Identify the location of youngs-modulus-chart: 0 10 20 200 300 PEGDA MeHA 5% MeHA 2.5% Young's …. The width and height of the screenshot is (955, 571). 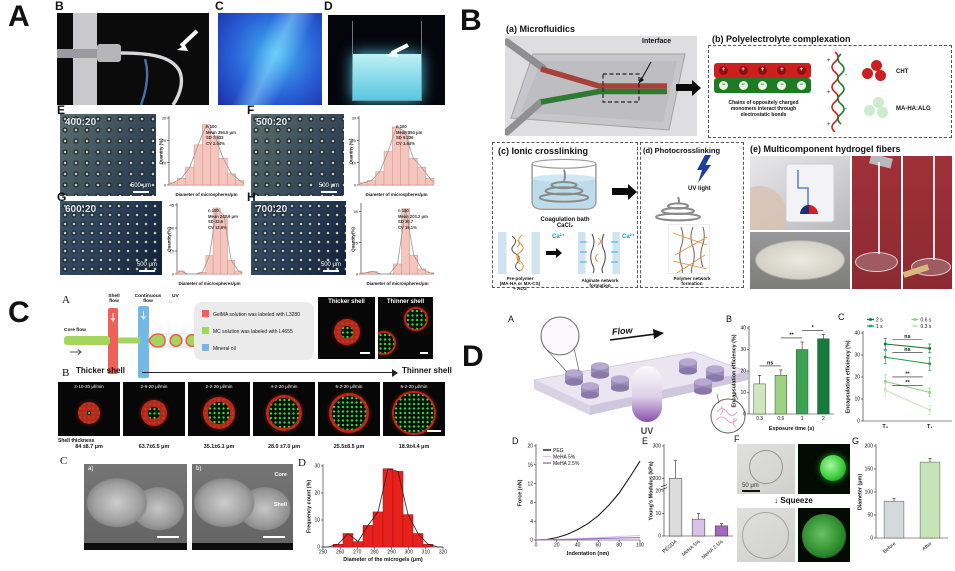
(692, 501).